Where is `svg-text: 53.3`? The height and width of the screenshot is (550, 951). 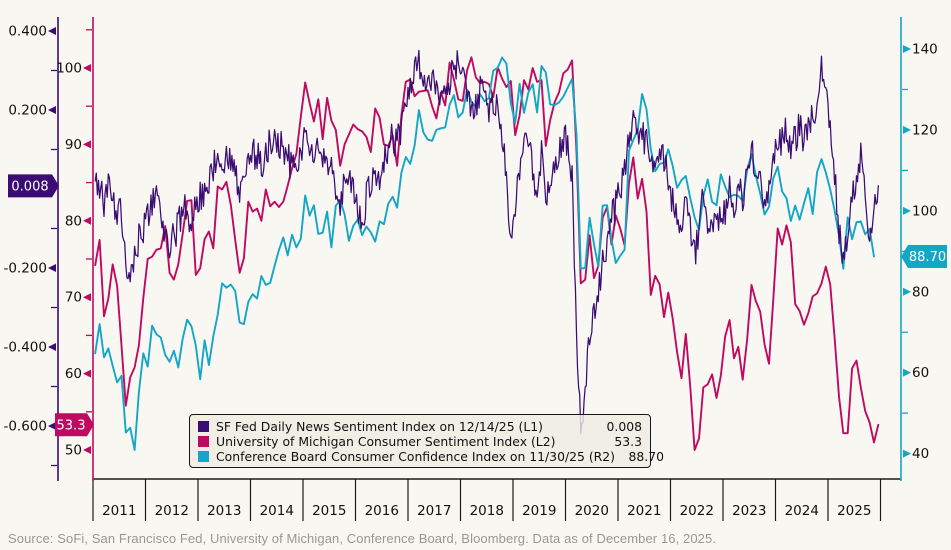 svg-text: 53.3 is located at coordinates (71, 425).